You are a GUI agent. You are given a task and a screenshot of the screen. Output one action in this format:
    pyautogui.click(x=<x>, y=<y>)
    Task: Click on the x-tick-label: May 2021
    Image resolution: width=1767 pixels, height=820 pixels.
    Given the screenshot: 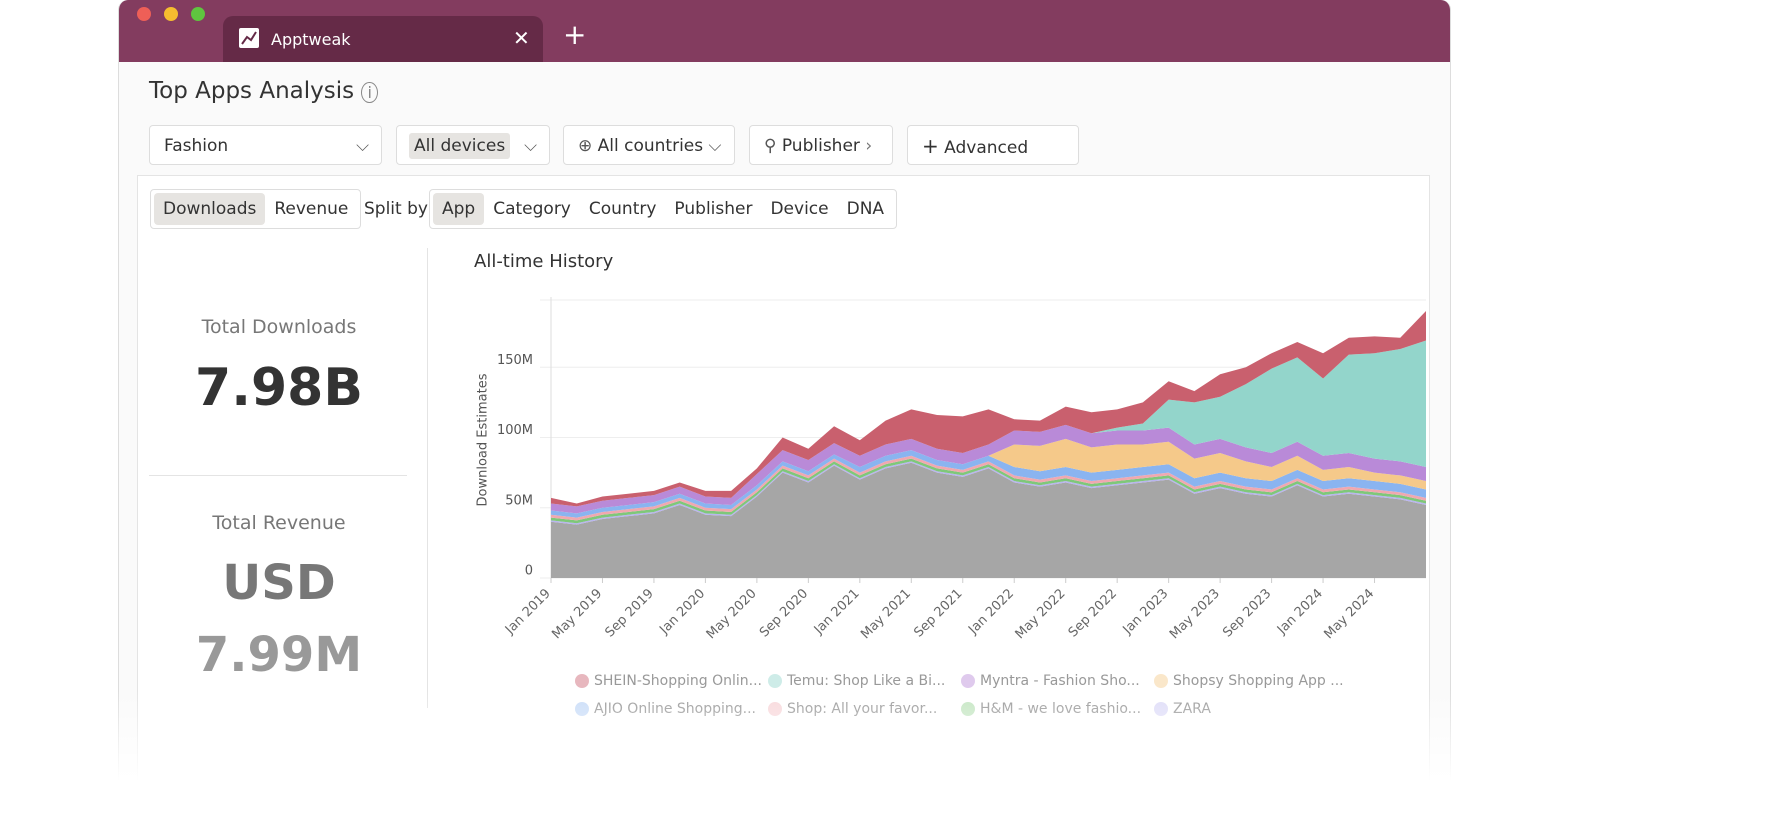 What is the action you would take?
    pyautogui.click(x=886, y=614)
    